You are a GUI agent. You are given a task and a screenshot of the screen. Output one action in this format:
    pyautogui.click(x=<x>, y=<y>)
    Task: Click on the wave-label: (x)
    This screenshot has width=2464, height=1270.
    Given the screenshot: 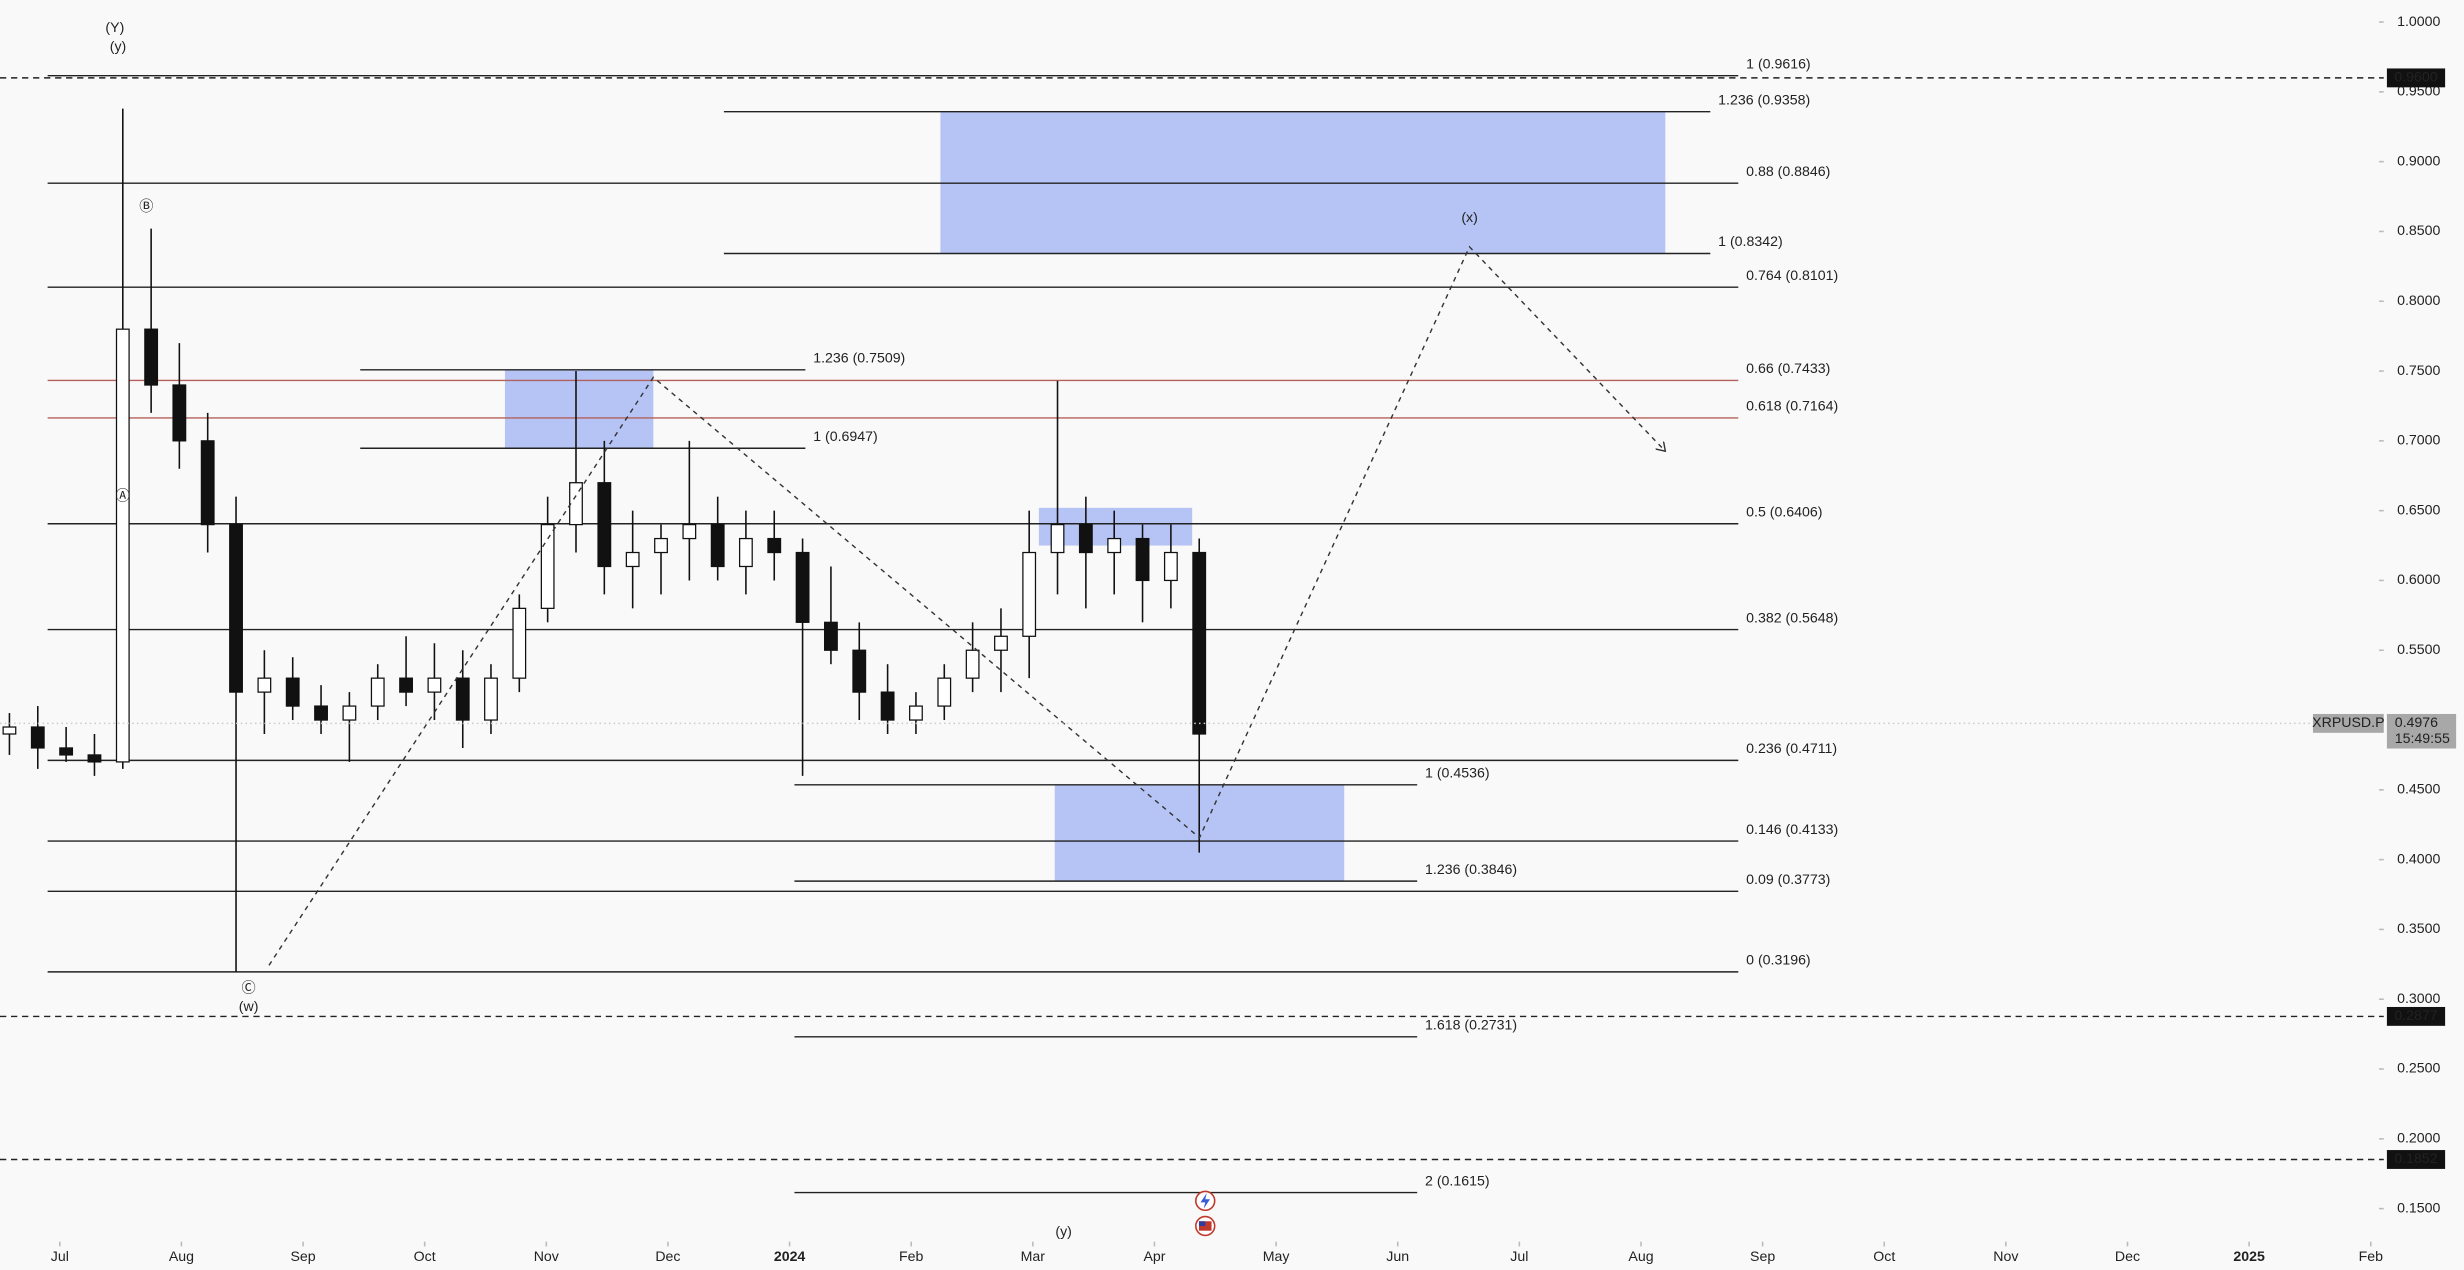 What is the action you would take?
    pyautogui.click(x=1469, y=217)
    